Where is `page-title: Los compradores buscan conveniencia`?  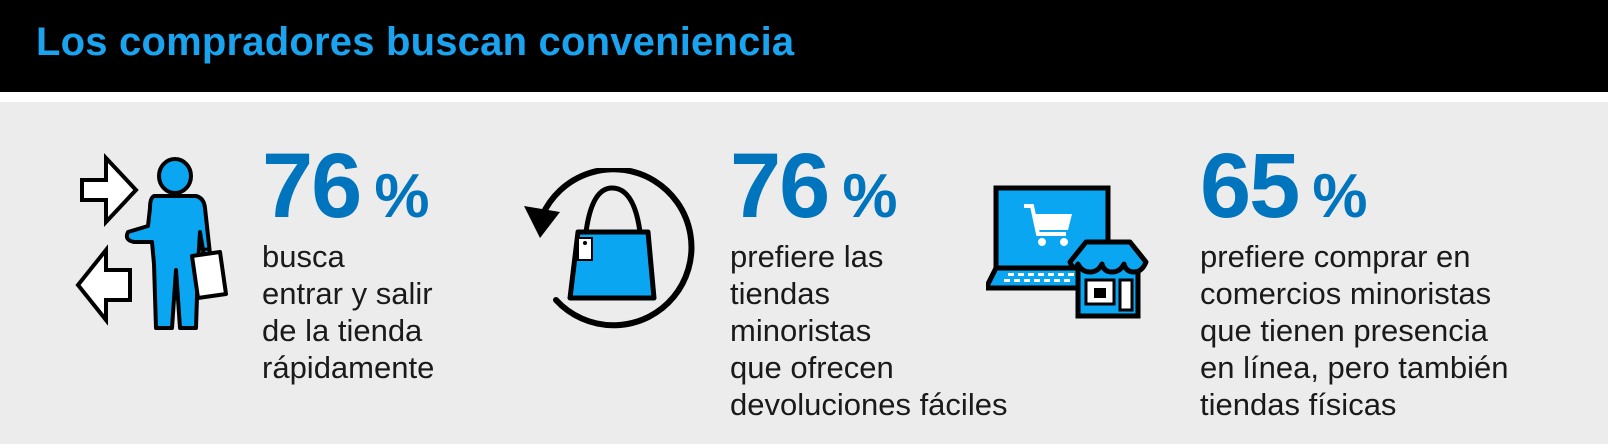
page-title: Los compradores buscan conveniencia is located at coordinates (415, 42).